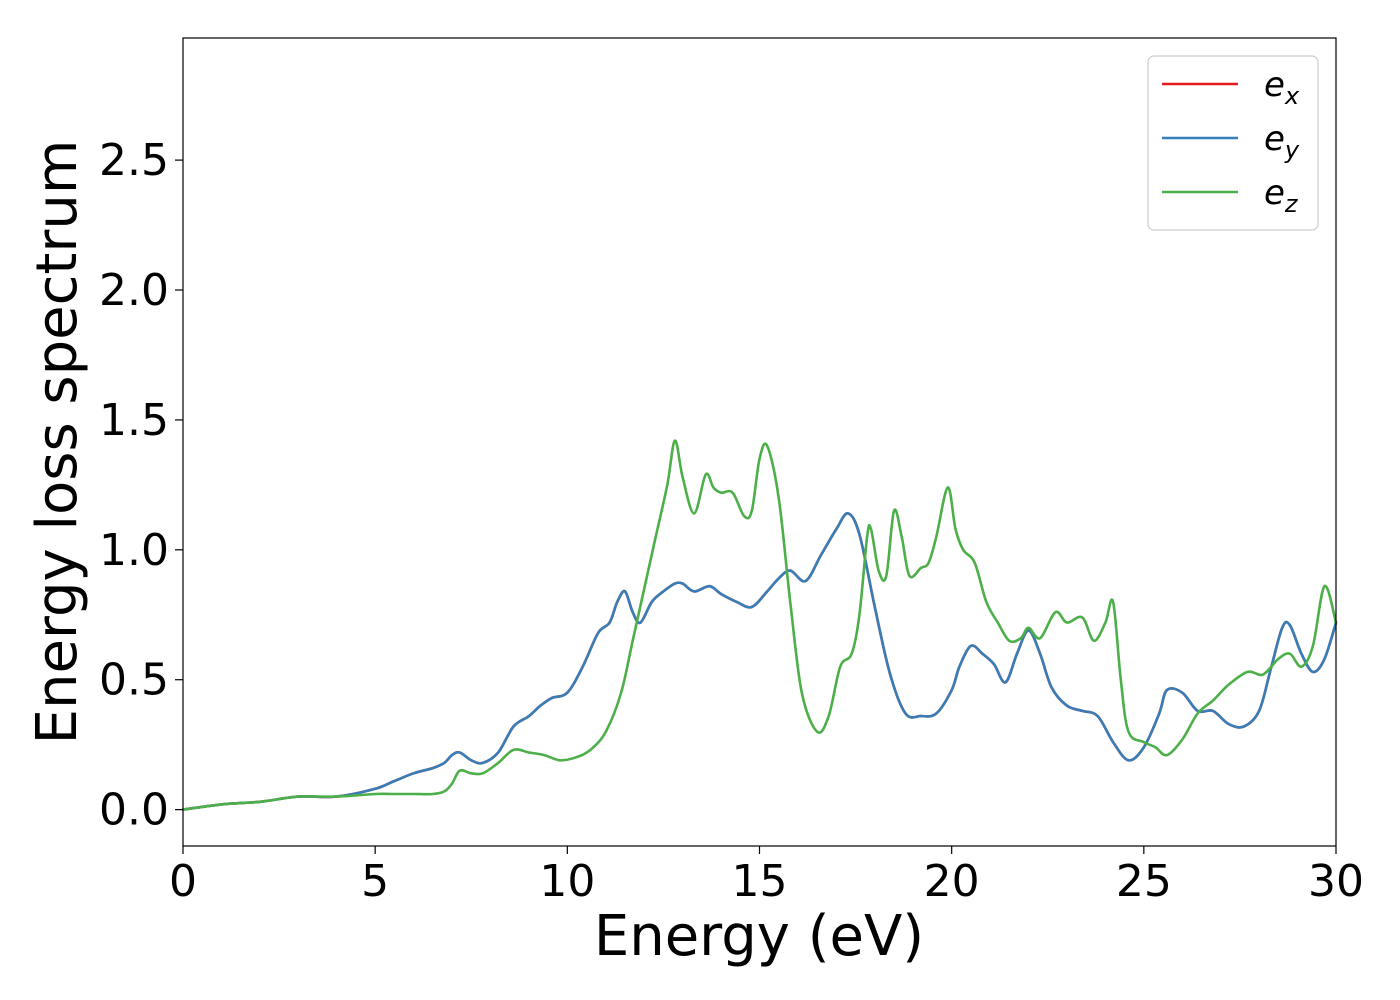  I want to click on legend-label-ey-sub: y, so click(1292, 150).